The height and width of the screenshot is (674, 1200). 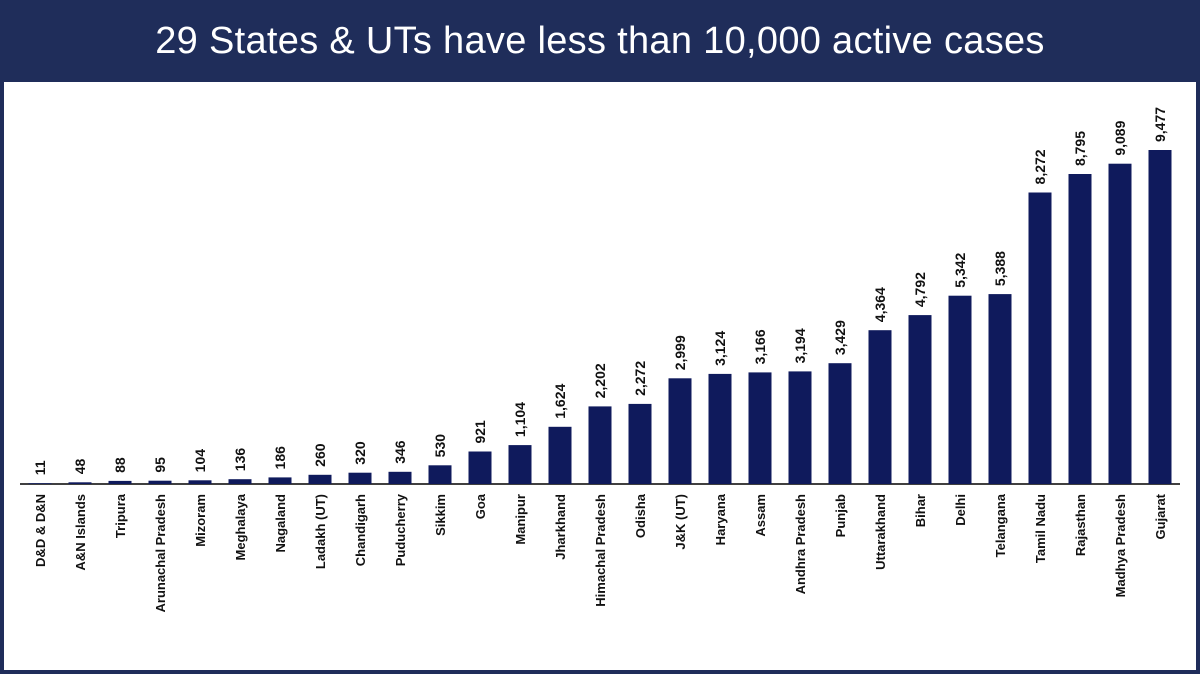 I want to click on bar-nagaland, so click(x=280, y=480).